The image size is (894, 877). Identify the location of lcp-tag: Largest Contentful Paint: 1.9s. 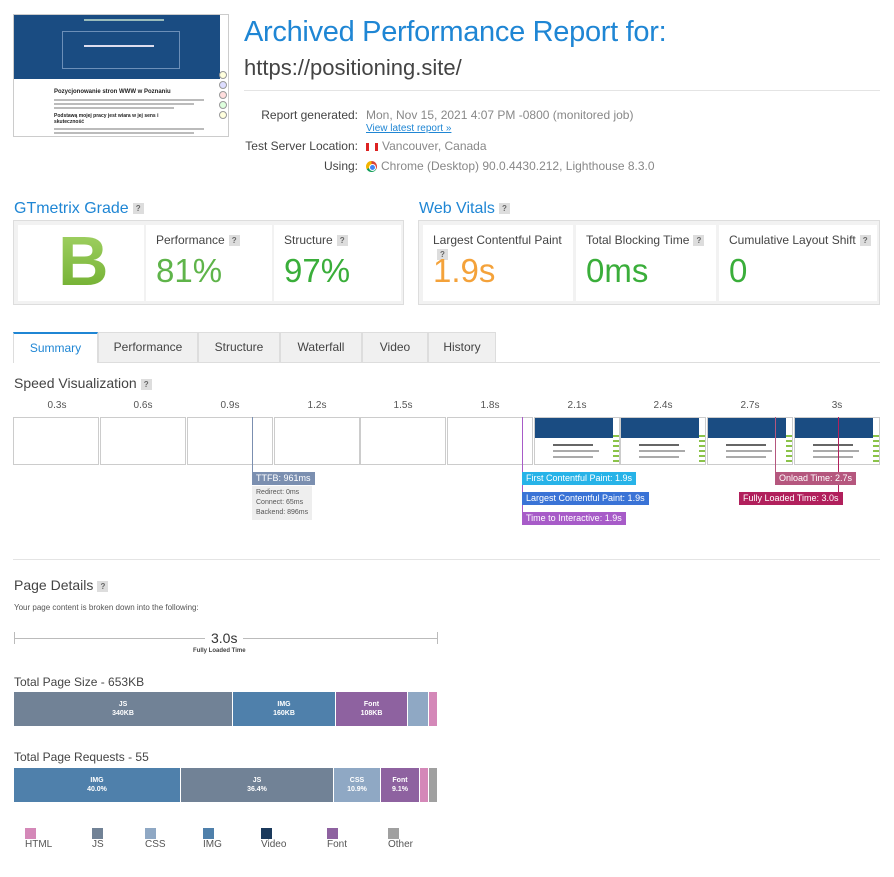
(585, 498).